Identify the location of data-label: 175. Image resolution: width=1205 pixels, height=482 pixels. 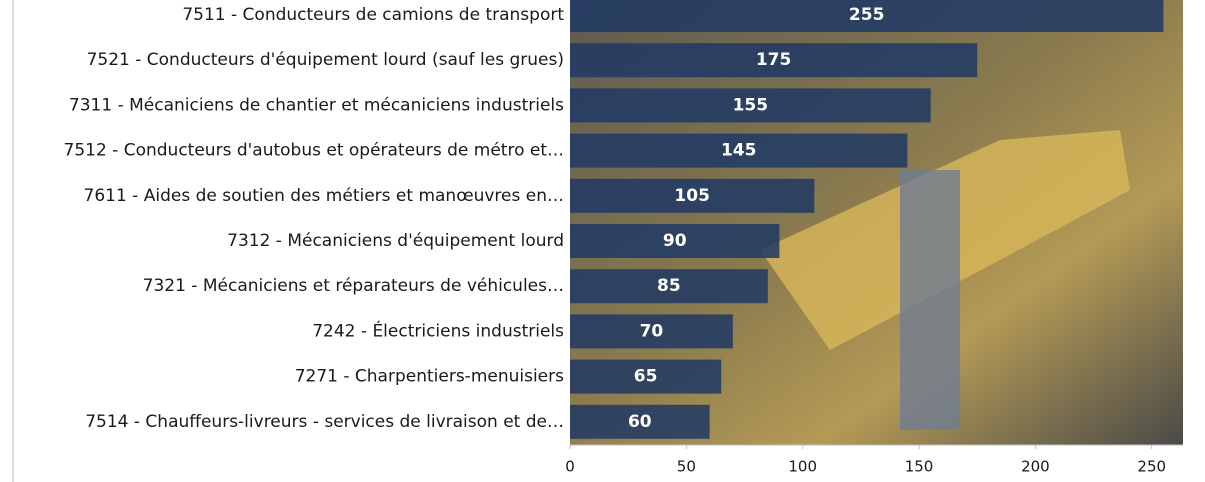
(774, 60).